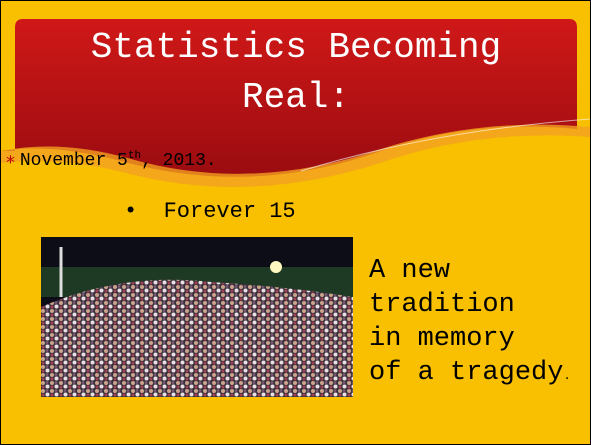 The height and width of the screenshot is (445, 591). I want to click on photo-light, so click(276, 267).